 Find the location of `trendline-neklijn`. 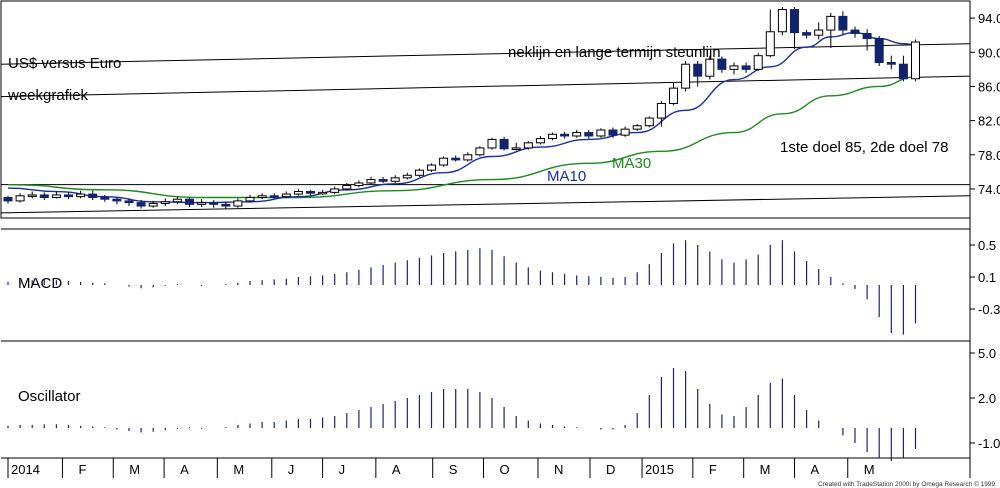

trendline-neklijn is located at coordinates (485, 54).